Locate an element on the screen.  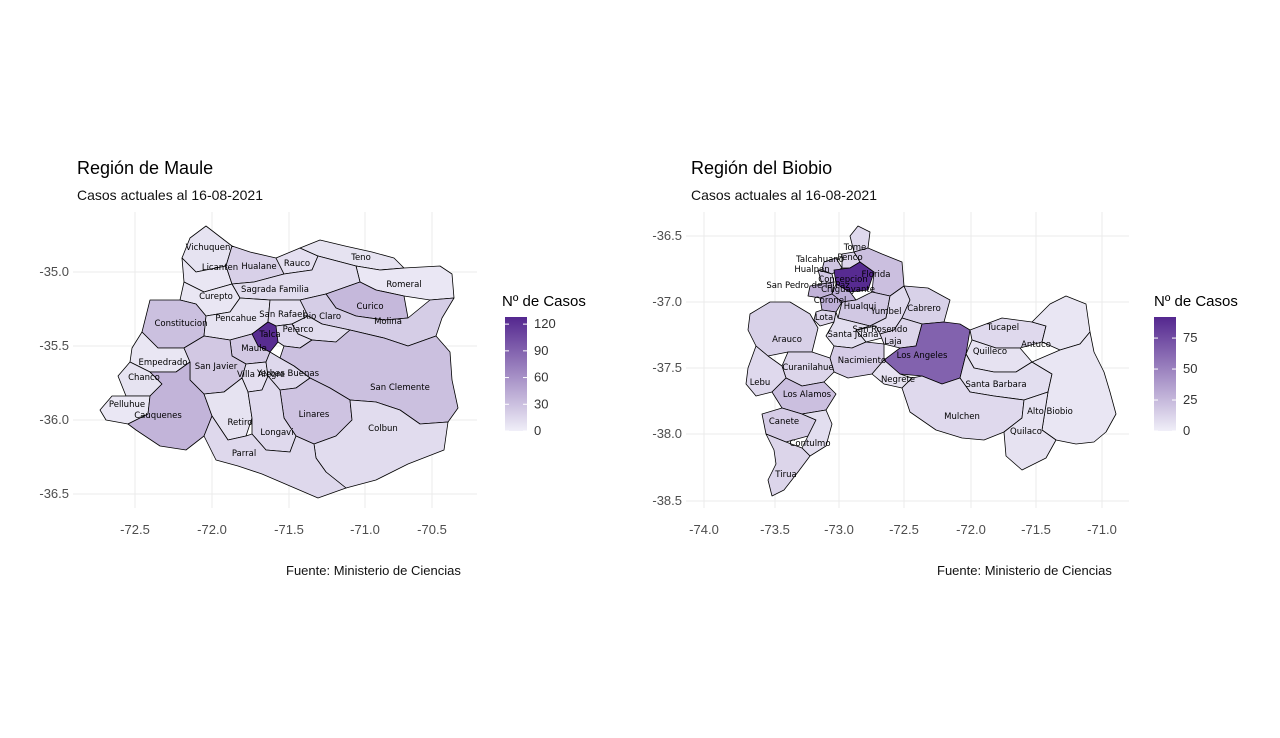
municipality-label: San Clemente is located at coordinates (400, 388).